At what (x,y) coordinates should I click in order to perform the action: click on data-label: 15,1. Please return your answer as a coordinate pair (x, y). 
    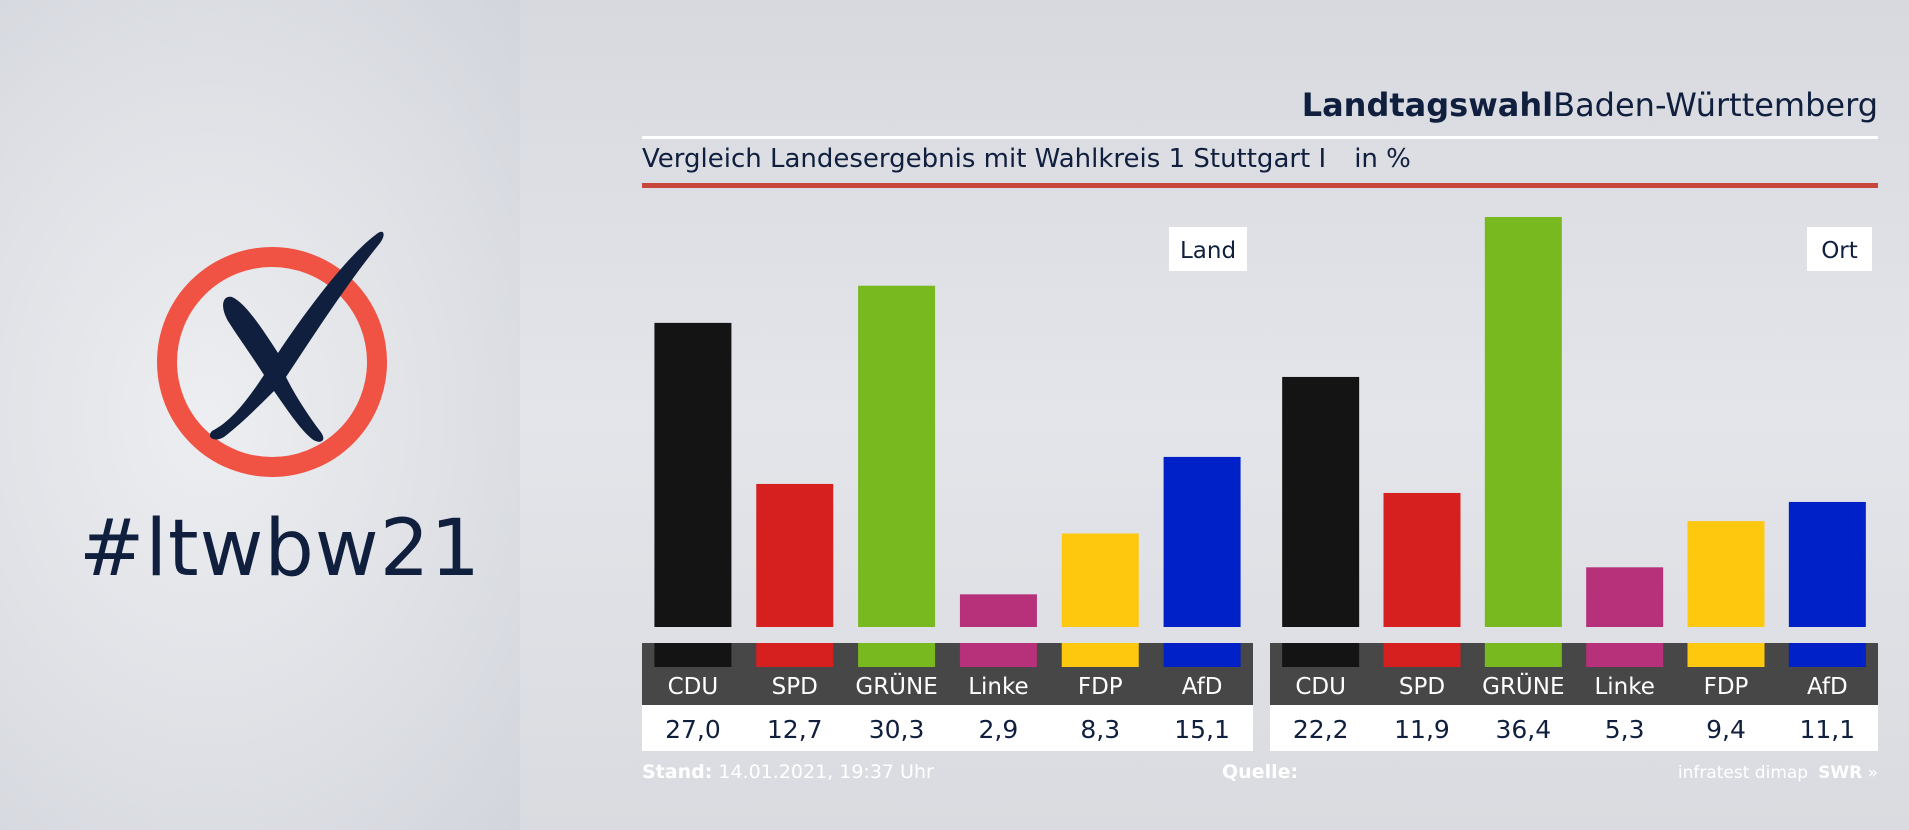
    Looking at the image, I should click on (1202, 729).